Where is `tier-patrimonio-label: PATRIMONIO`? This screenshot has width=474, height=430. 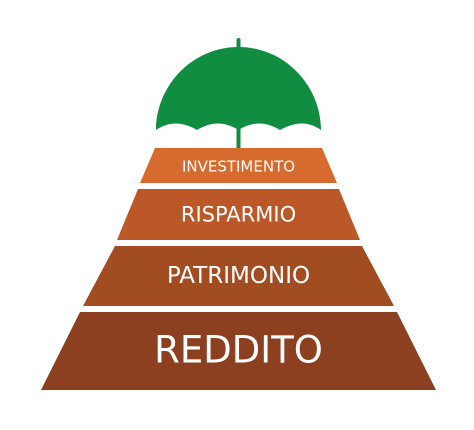
tier-patrimonio-label: PATRIMONIO is located at coordinates (238, 276).